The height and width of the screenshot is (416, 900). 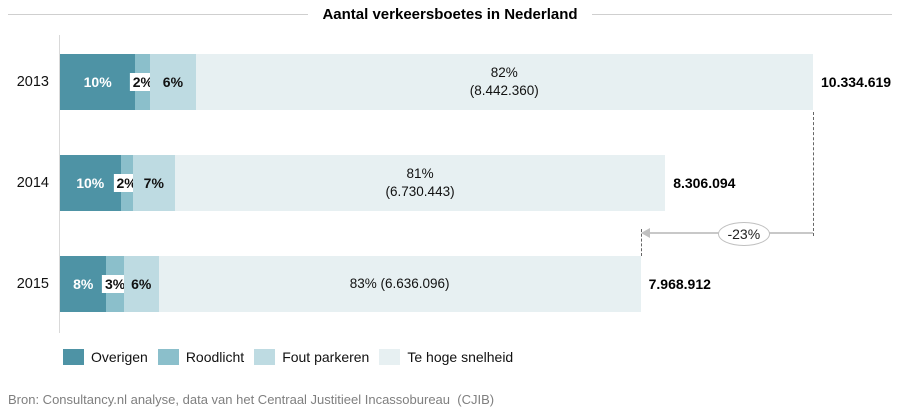 I want to click on segment-te-hoge-snelheid: 81% (6.730.443), so click(x=420, y=183).